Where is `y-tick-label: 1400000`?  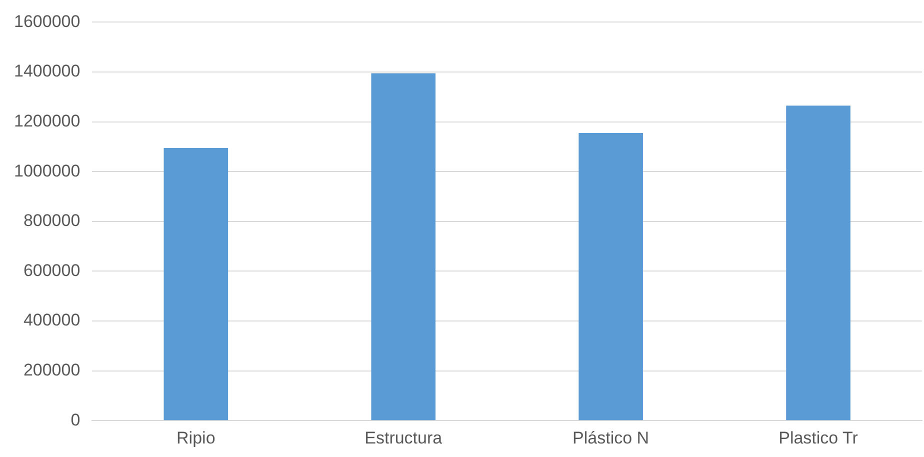
y-tick-label: 1400000 is located at coordinates (47, 71).